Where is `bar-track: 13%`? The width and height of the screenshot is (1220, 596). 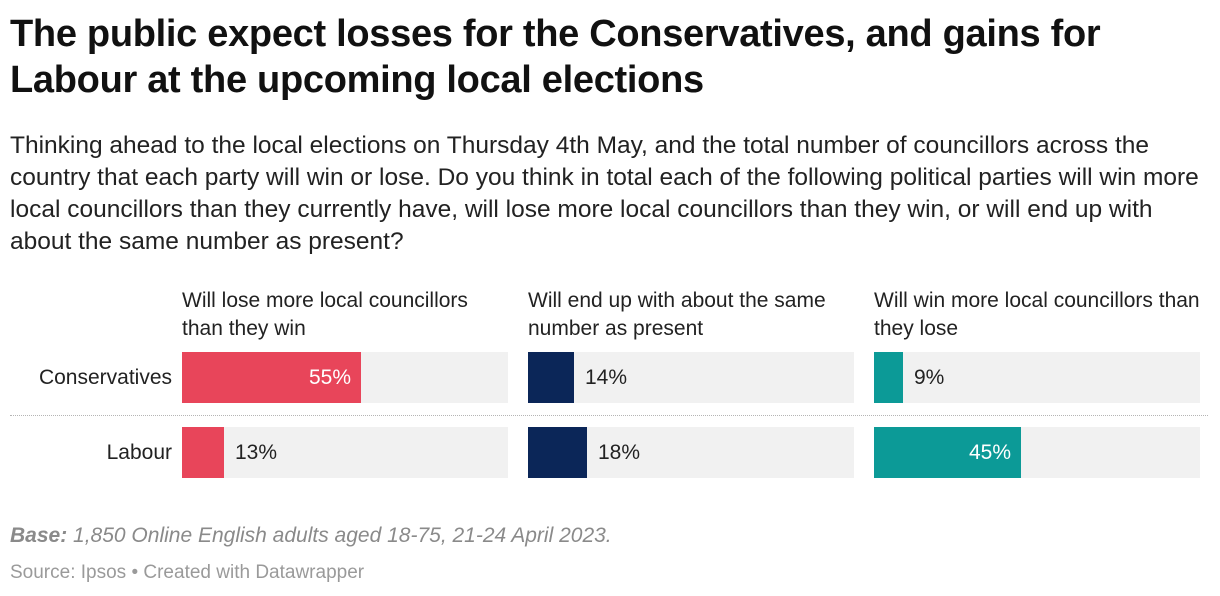
bar-track: 13% is located at coordinates (345, 452).